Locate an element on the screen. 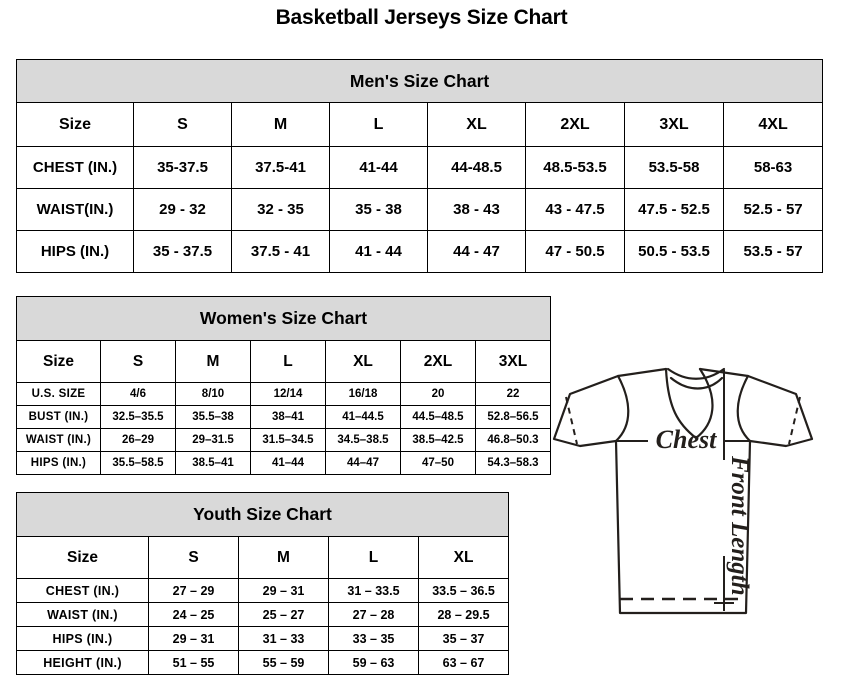 The width and height of the screenshot is (843, 679). youth-chest-m: 29 – 31 is located at coordinates (283, 590).